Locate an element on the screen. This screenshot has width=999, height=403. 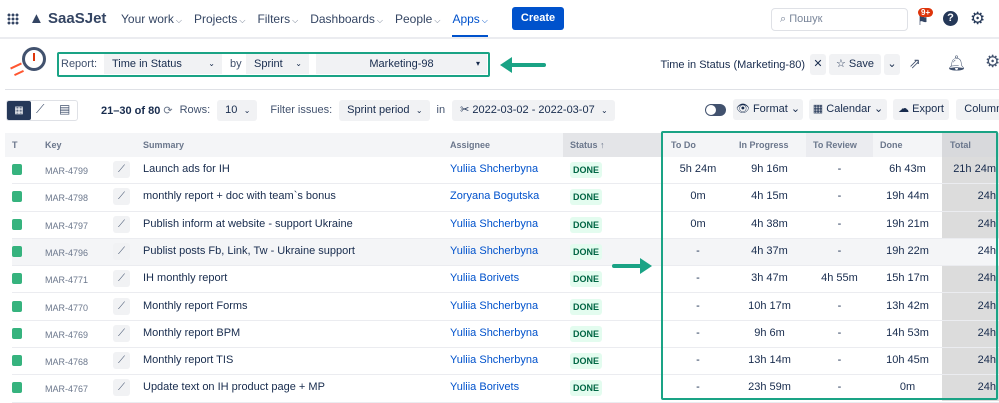
issue-summary: Monthly report BPM is located at coordinates (192, 332).